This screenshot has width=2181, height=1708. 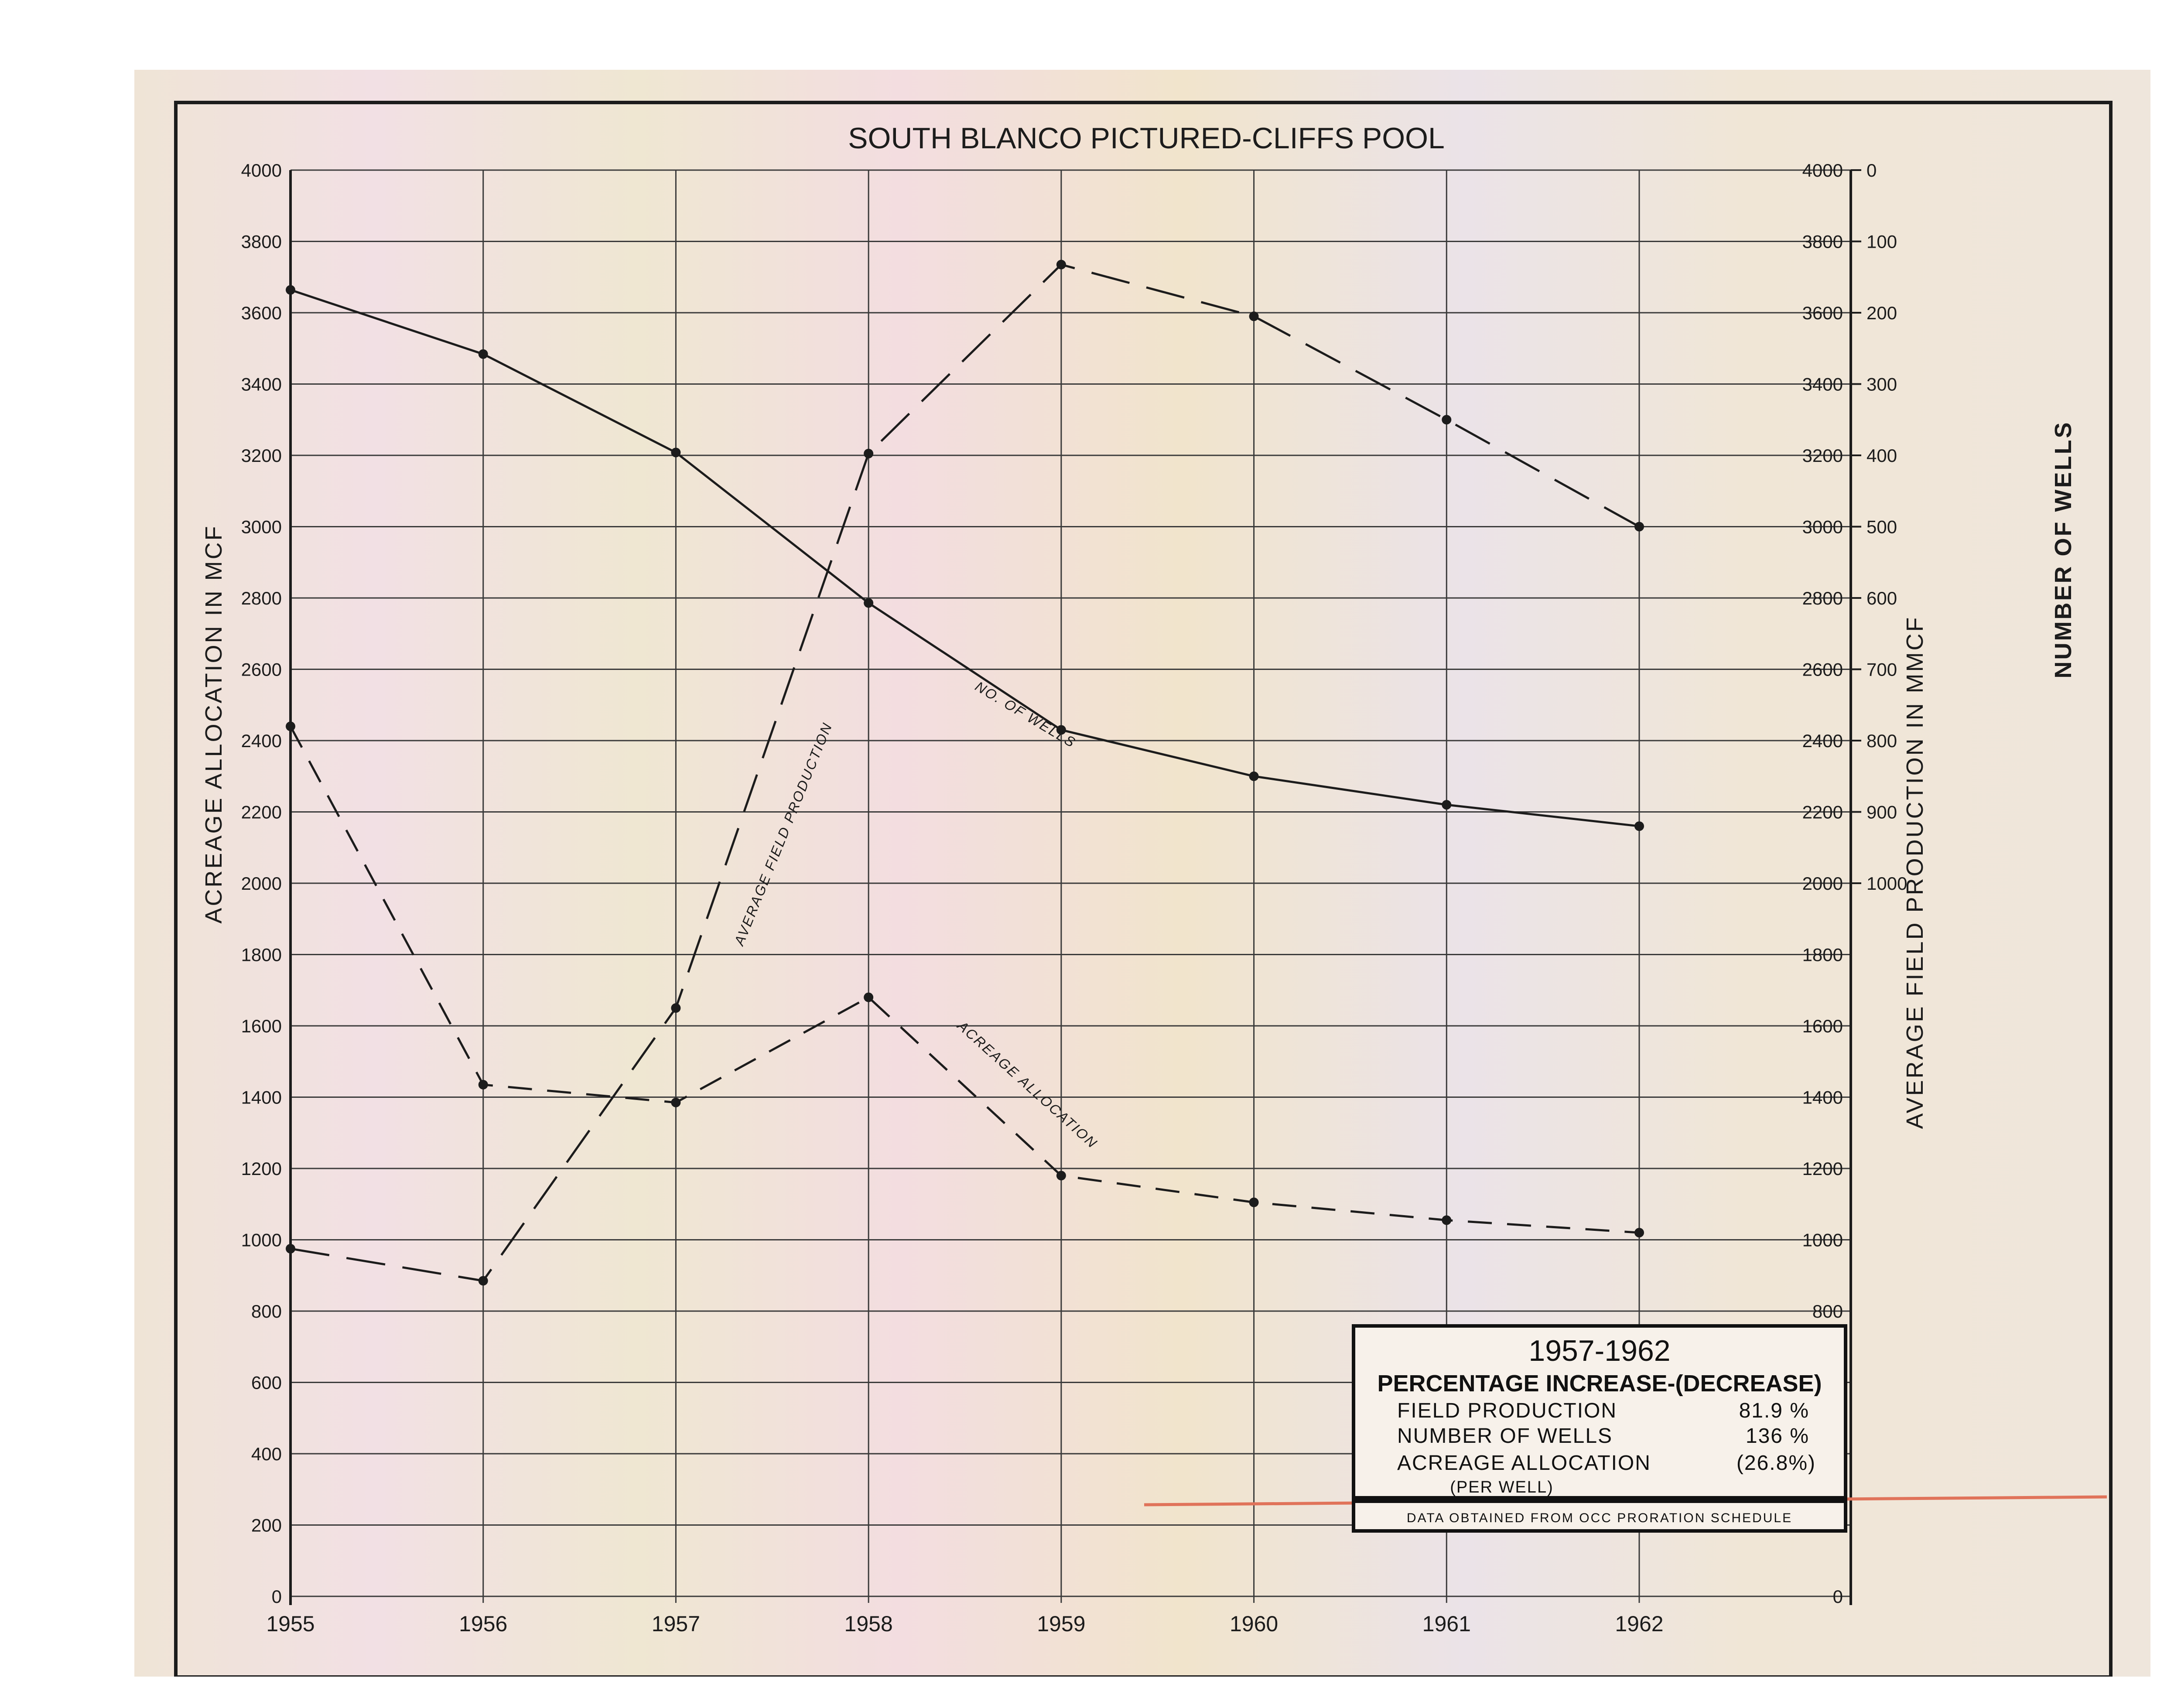 I want to click on right-axis-production-tick-label: 3600, so click(x=1823, y=313).